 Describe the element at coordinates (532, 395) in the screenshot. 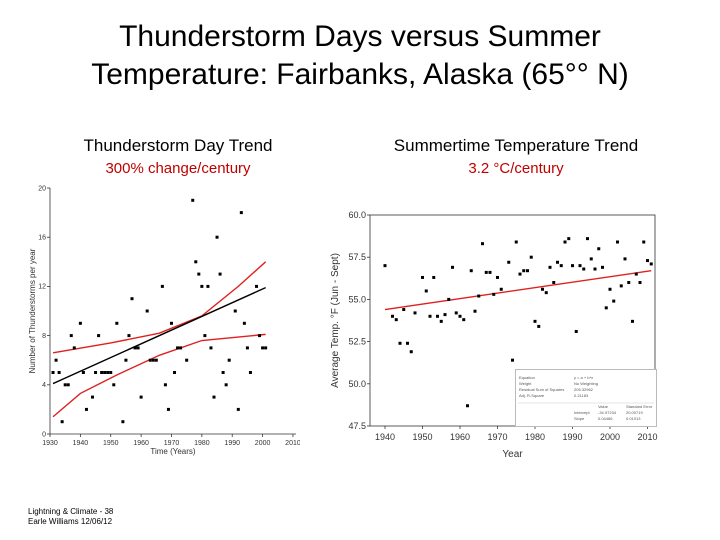

I see `fit-table-key: Adj. R-Square` at that location.